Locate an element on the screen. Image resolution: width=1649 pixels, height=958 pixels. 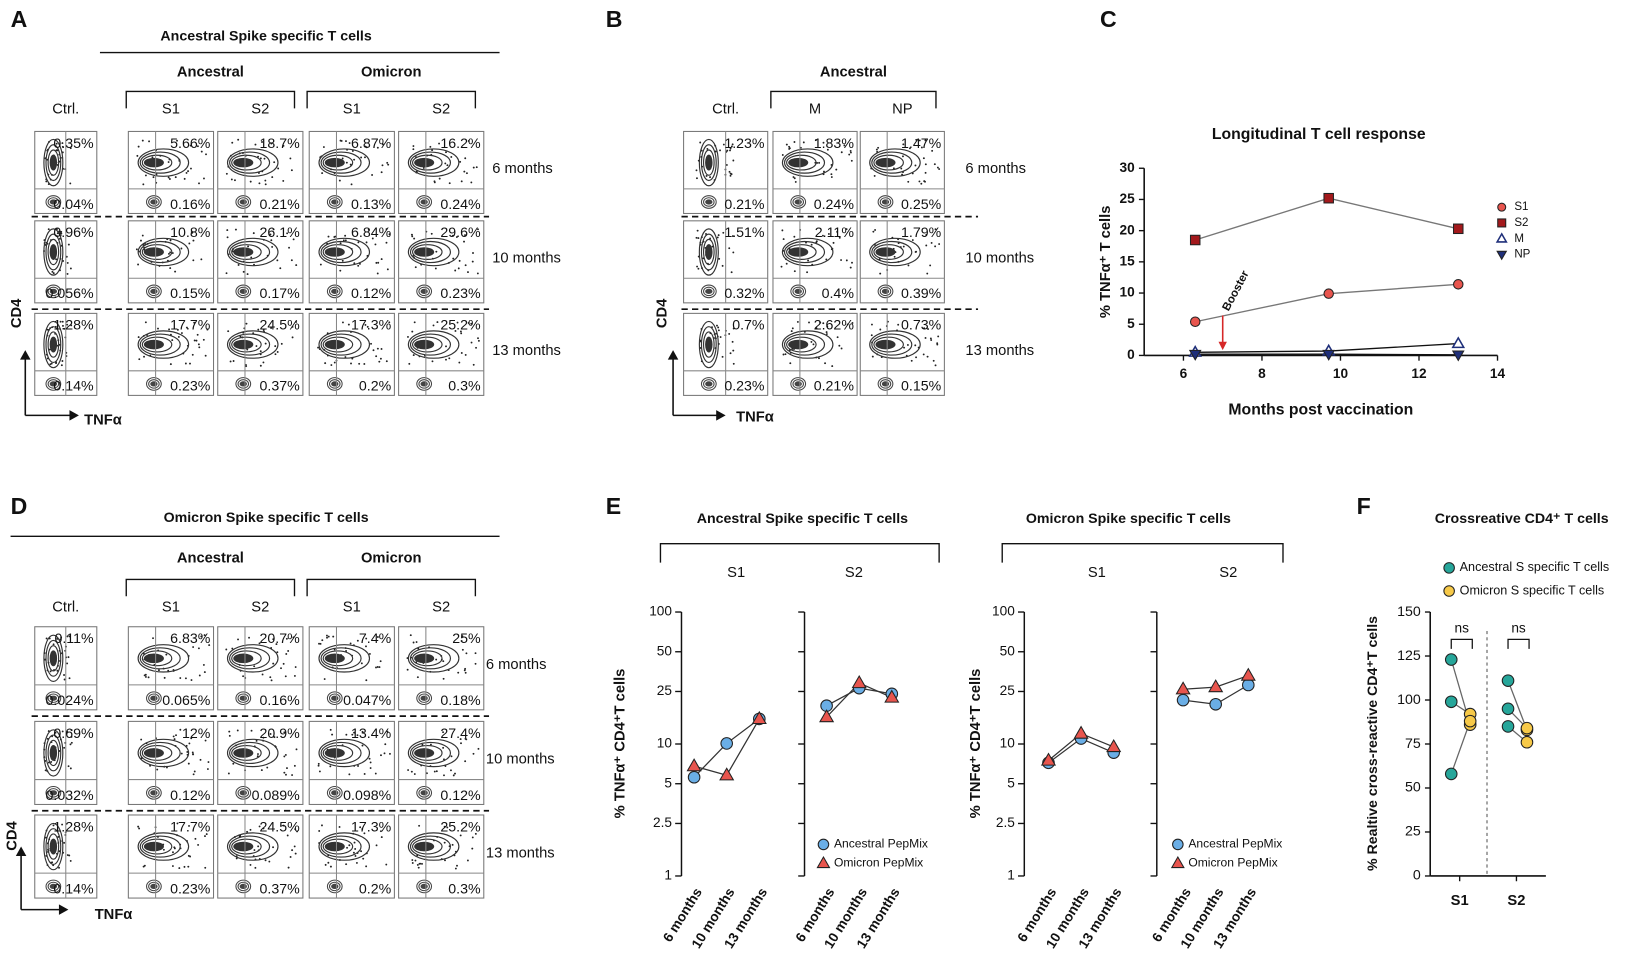
percent-top: 24.5% is located at coordinates (280, 827).